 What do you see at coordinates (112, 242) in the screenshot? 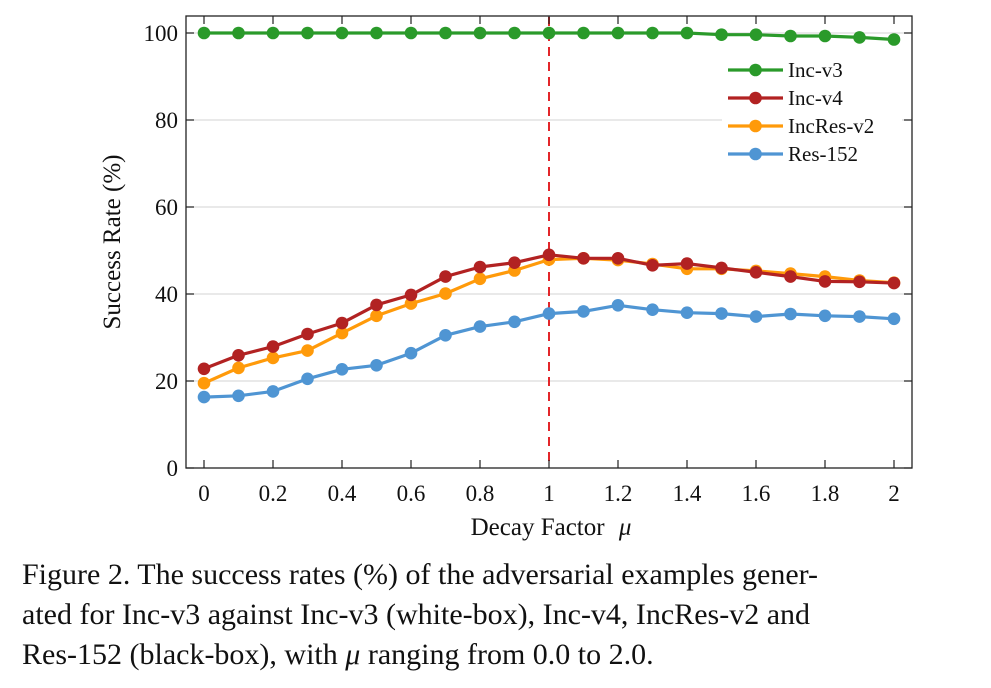
I see `y-axis-title: Success Rate (%)` at bounding box center [112, 242].